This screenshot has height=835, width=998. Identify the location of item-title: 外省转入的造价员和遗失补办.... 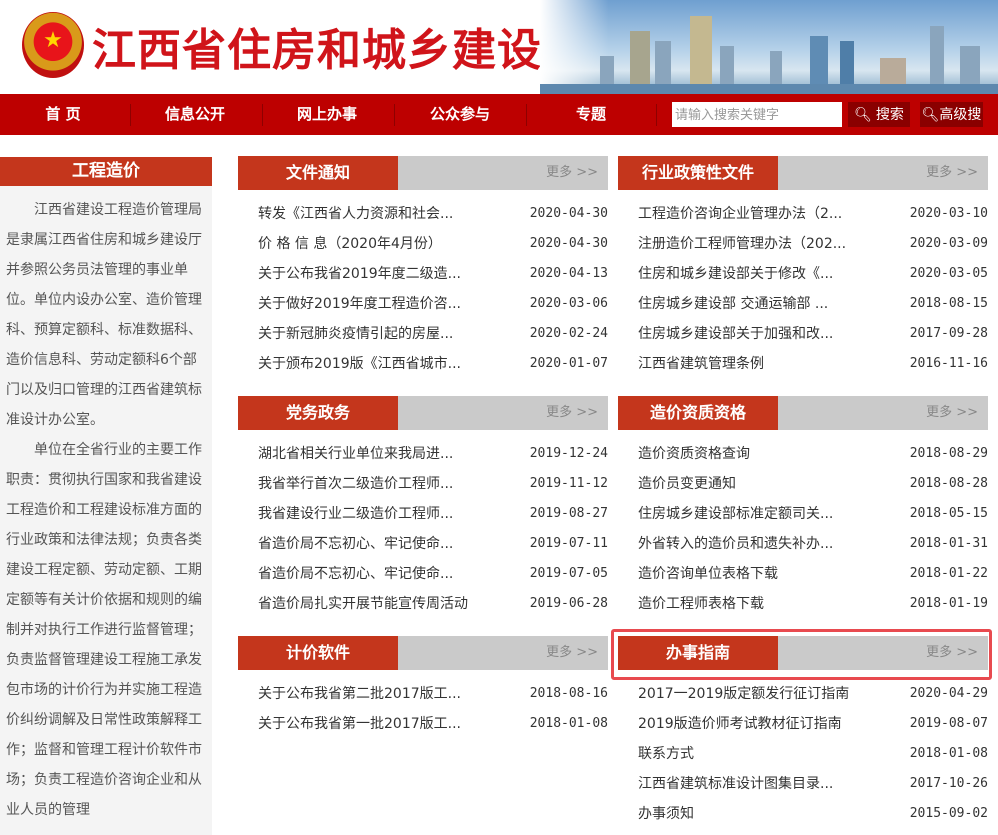
(736, 544).